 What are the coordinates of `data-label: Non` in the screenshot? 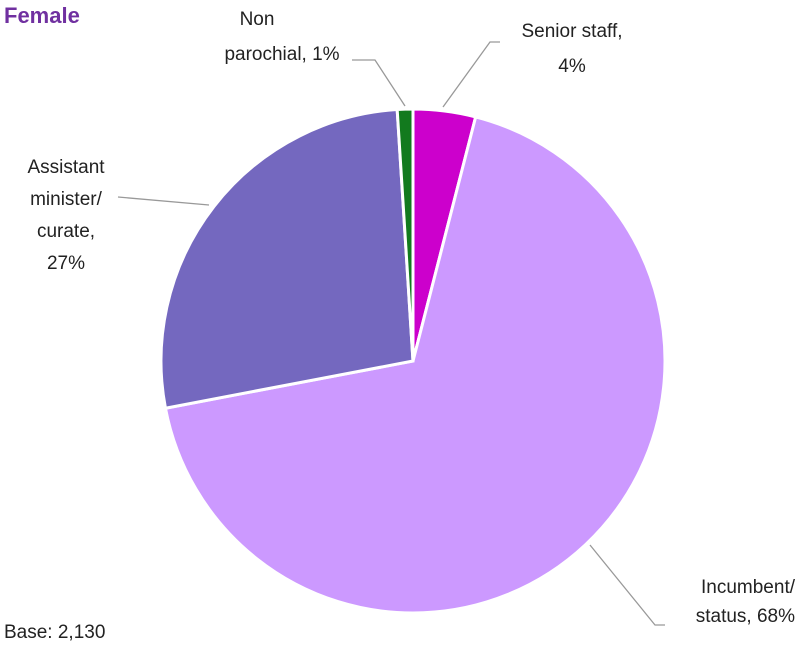 It's located at (257, 19).